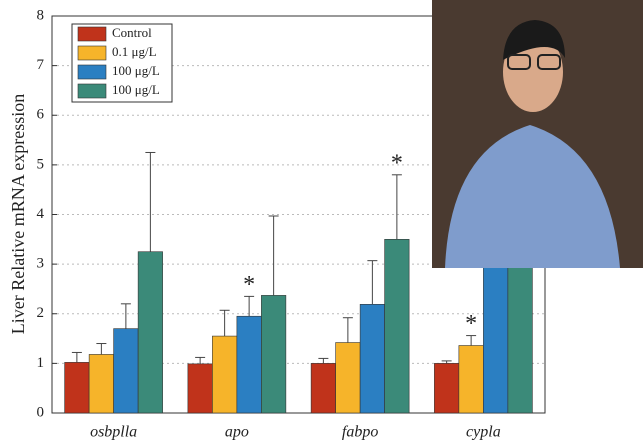 The height and width of the screenshot is (446, 643). Describe the element at coordinates (41, 15) in the screenshot. I see `y-tick-label: 8` at that location.